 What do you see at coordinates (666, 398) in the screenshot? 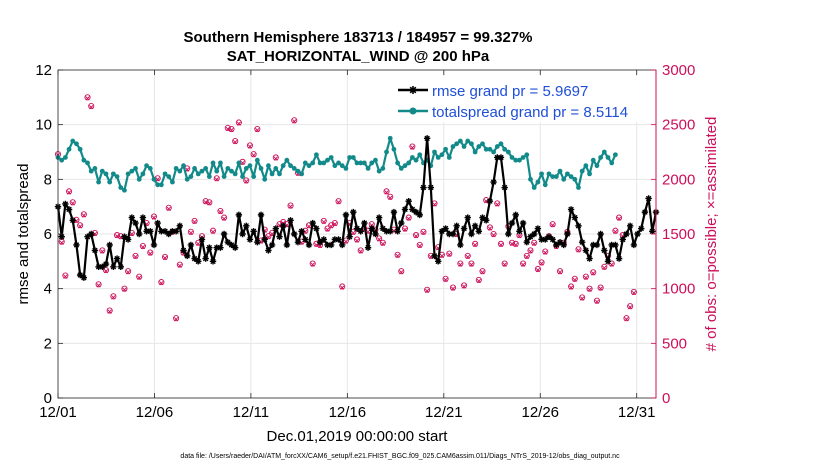
I see `y-tick-label-right-0: 0` at bounding box center [666, 398].